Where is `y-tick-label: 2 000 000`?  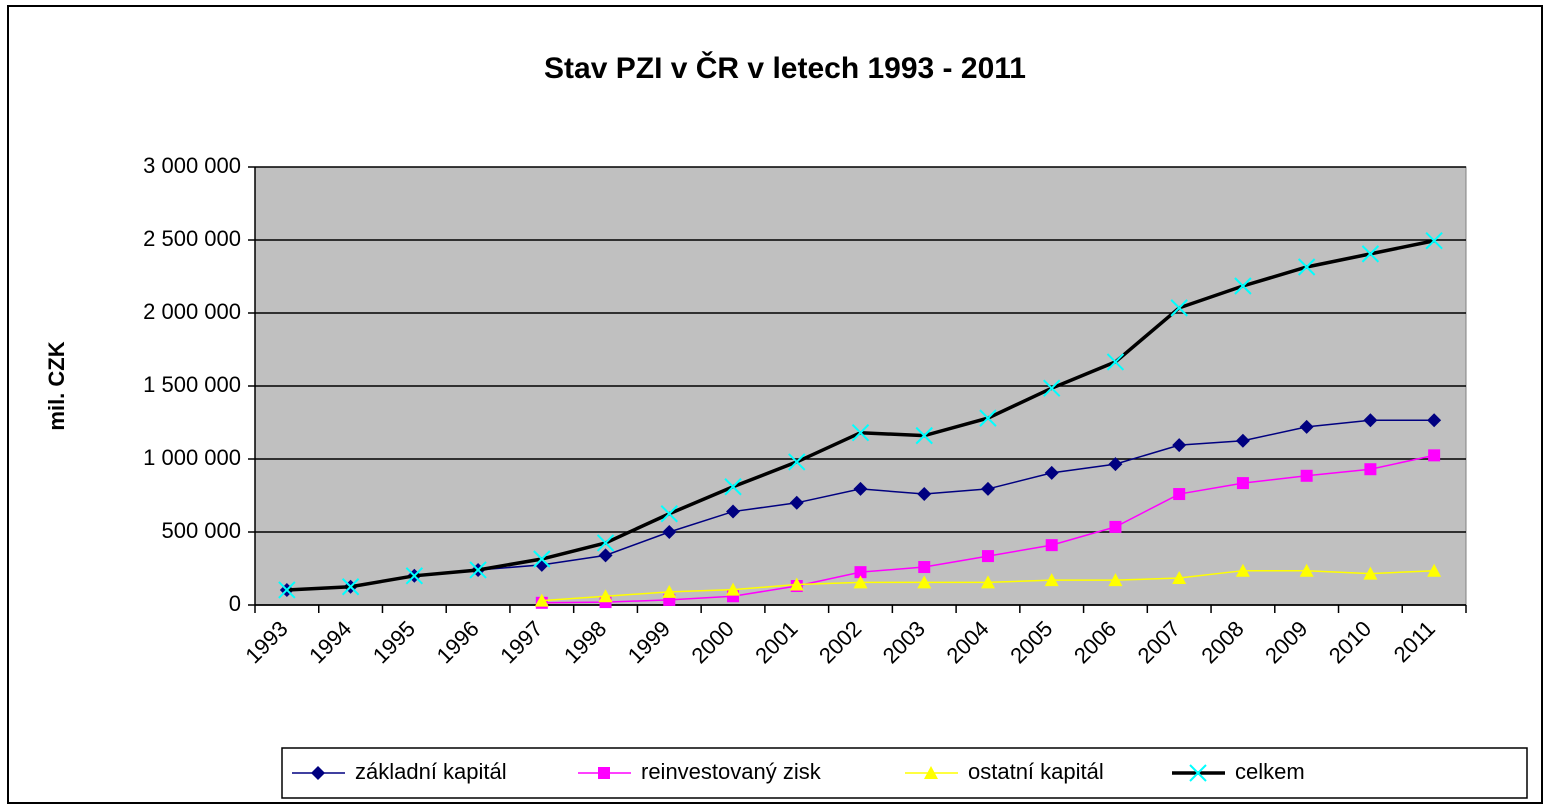
y-tick-label: 2 000 000 is located at coordinates (192, 311).